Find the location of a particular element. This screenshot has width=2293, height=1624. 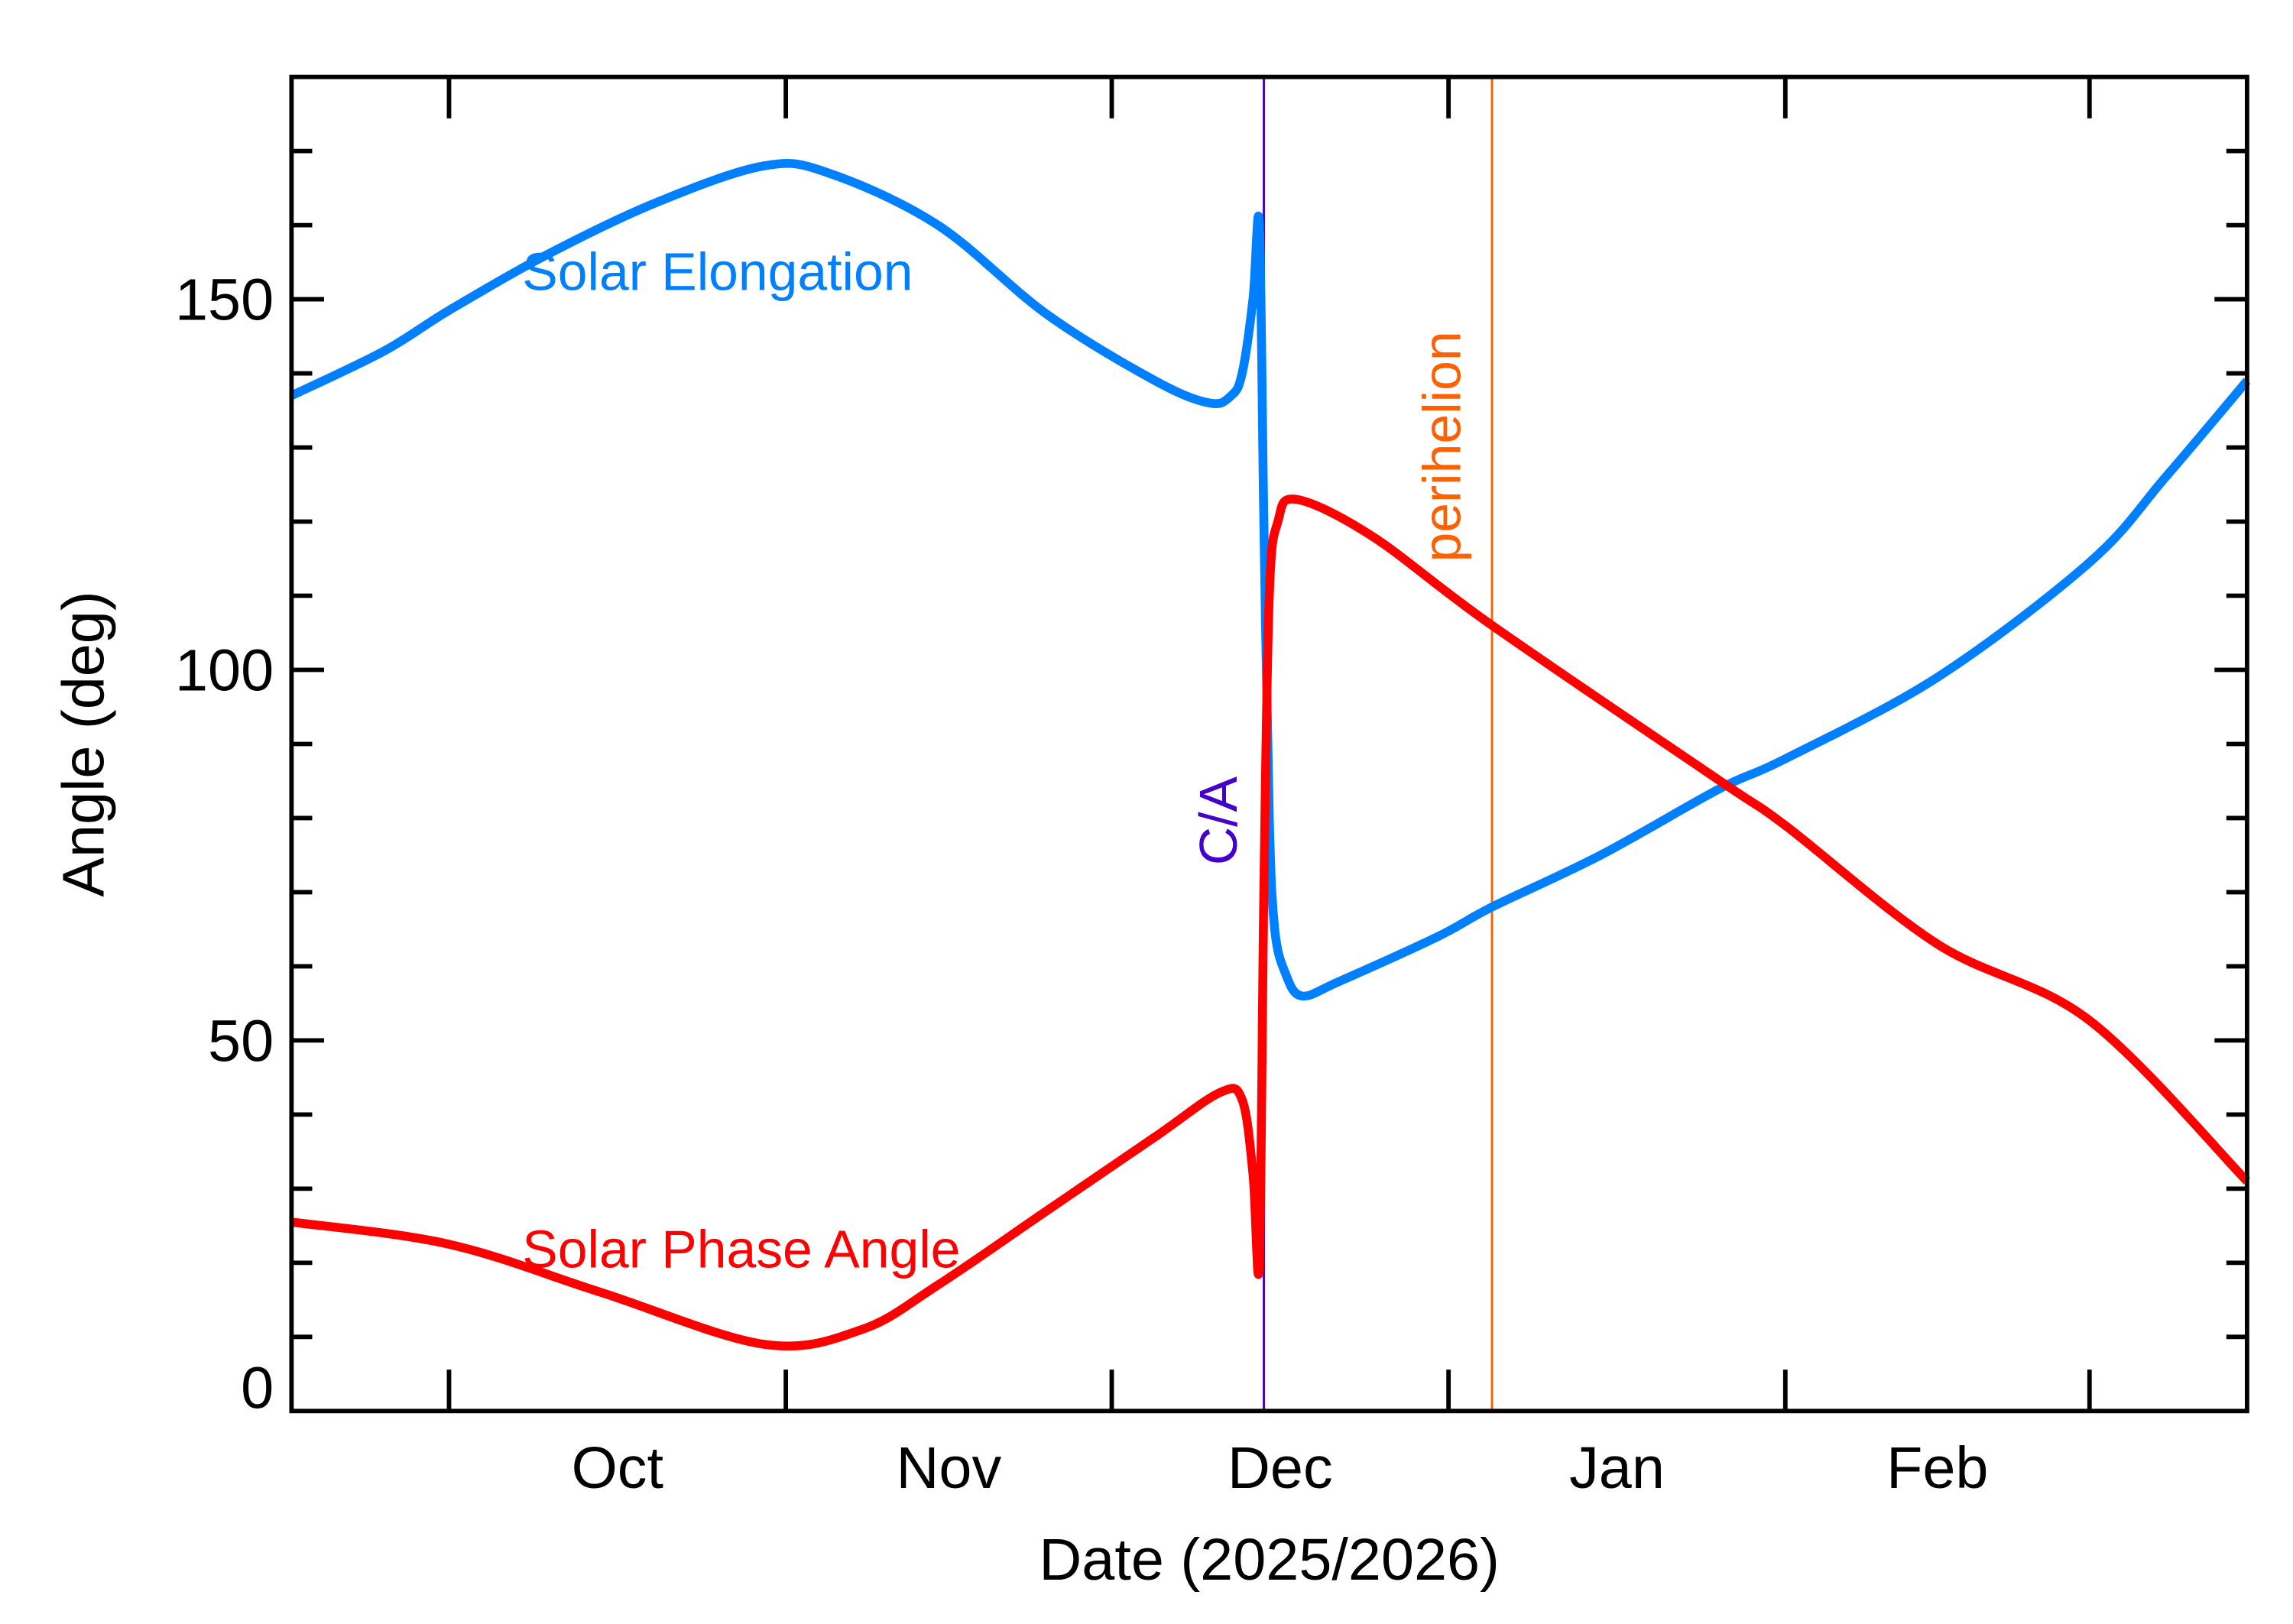

x-tick-label-nov: Nov is located at coordinates (949, 1468).